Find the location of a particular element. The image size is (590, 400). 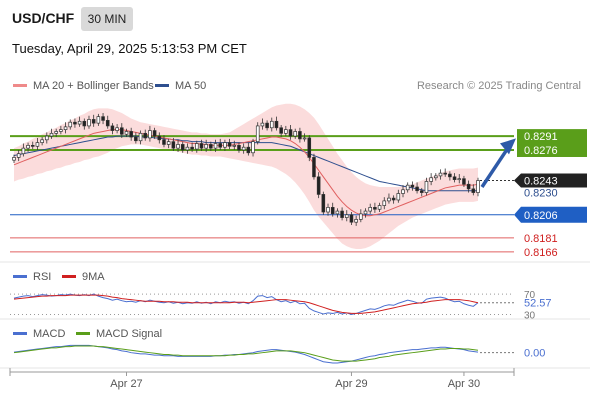

legend-ma20-label: MA 20 + Bollinger Bands is located at coordinates (93, 86).